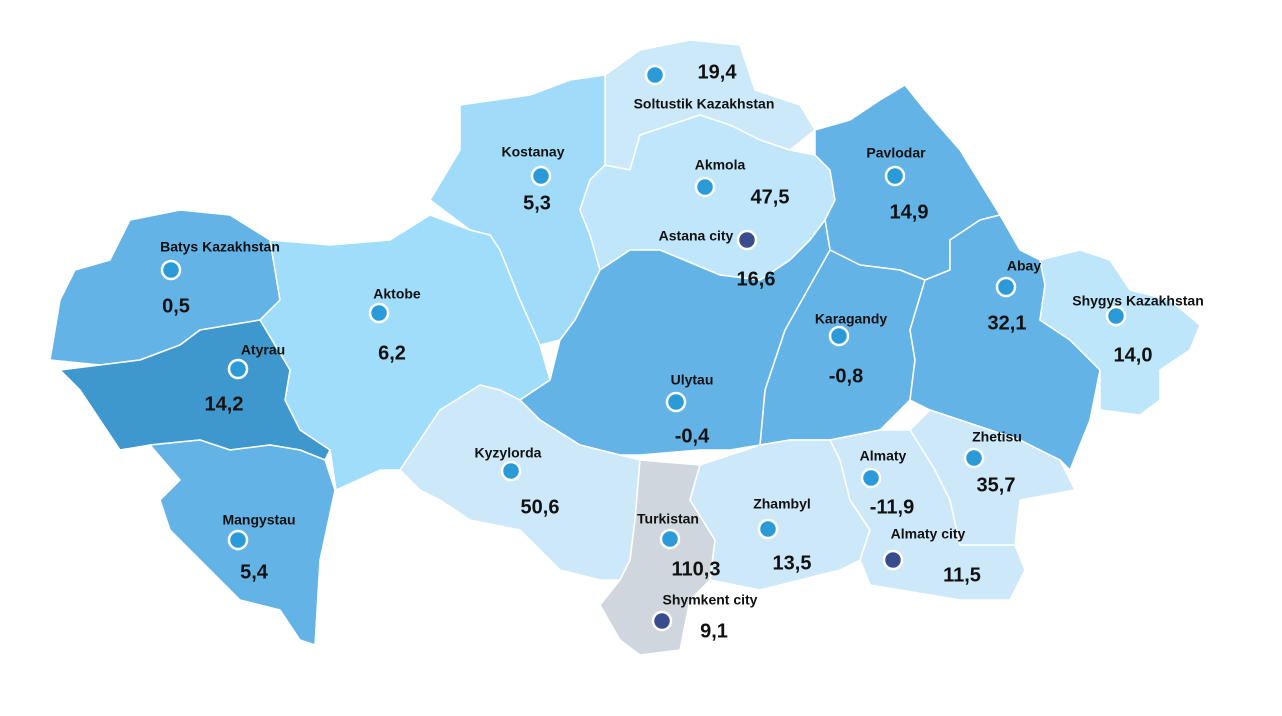  I want to click on region-value: 5,4, so click(254, 572).